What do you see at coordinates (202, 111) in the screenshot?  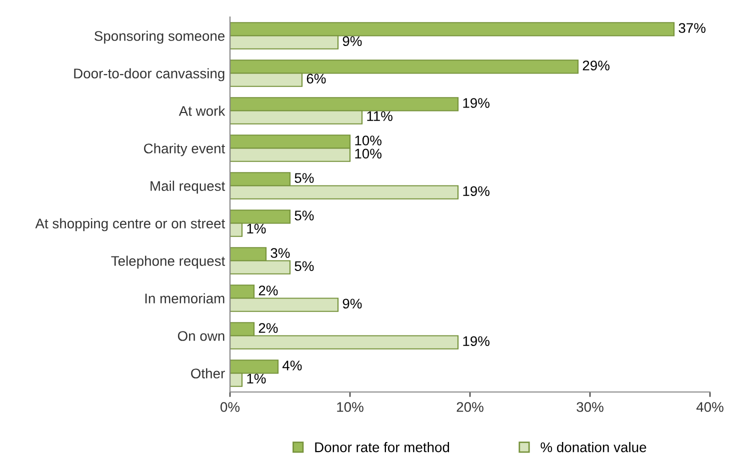 I see `y-tick-label: At work` at bounding box center [202, 111].